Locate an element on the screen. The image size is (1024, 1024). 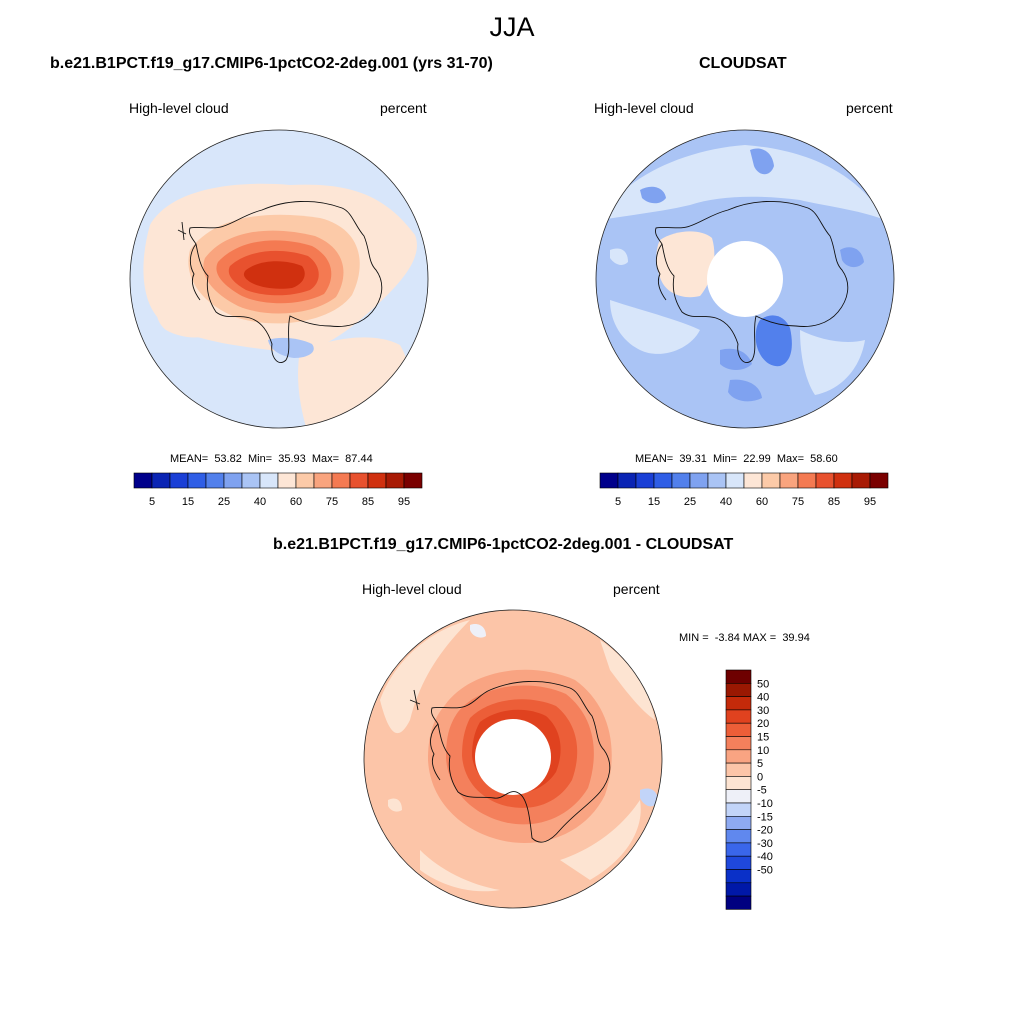
colorbar-cloudsat-tick-label: 85 is located at coordinates (834, 502).